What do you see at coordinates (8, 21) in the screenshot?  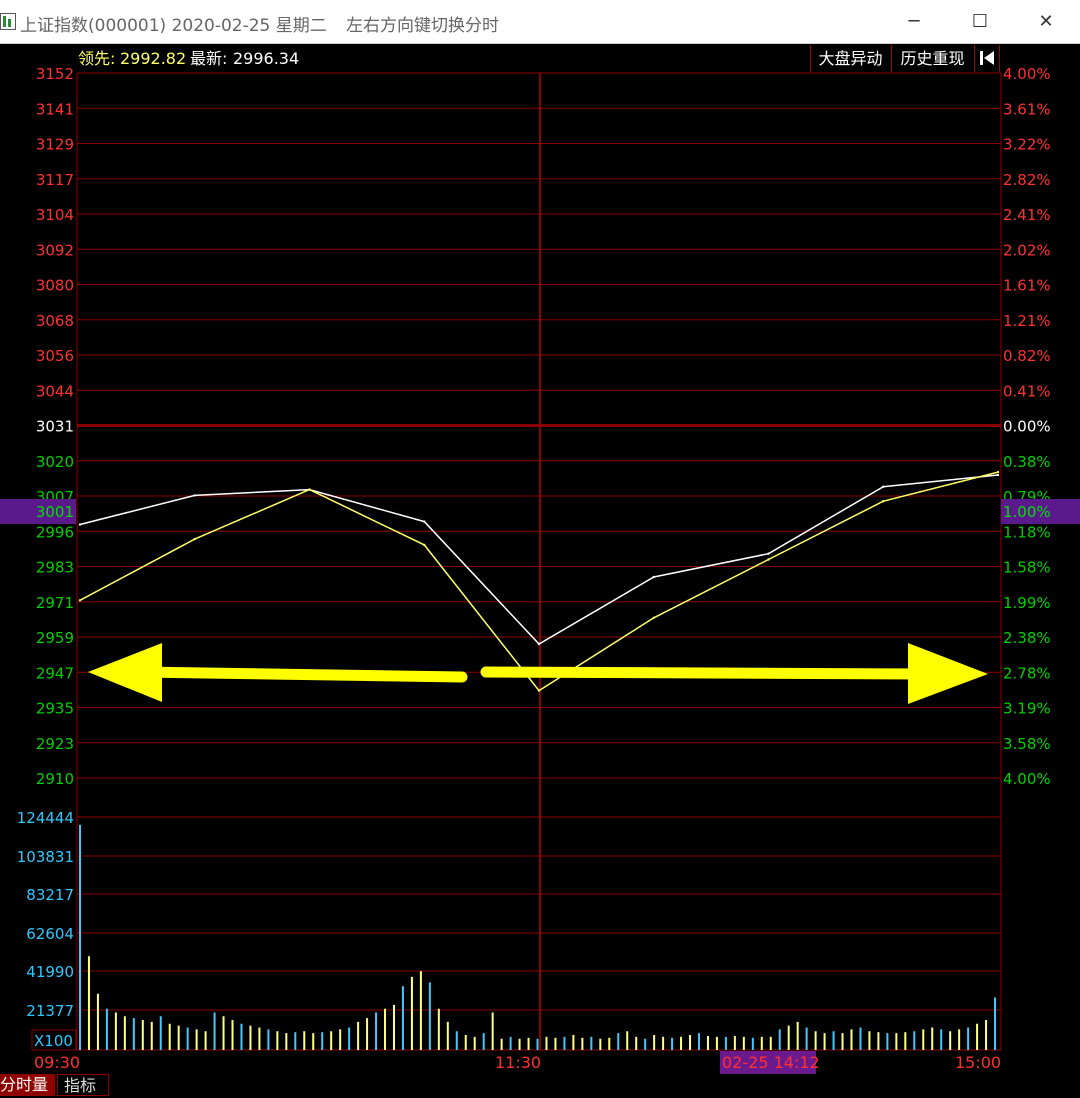 I see `app-icon` at bounding box center [8, 21].